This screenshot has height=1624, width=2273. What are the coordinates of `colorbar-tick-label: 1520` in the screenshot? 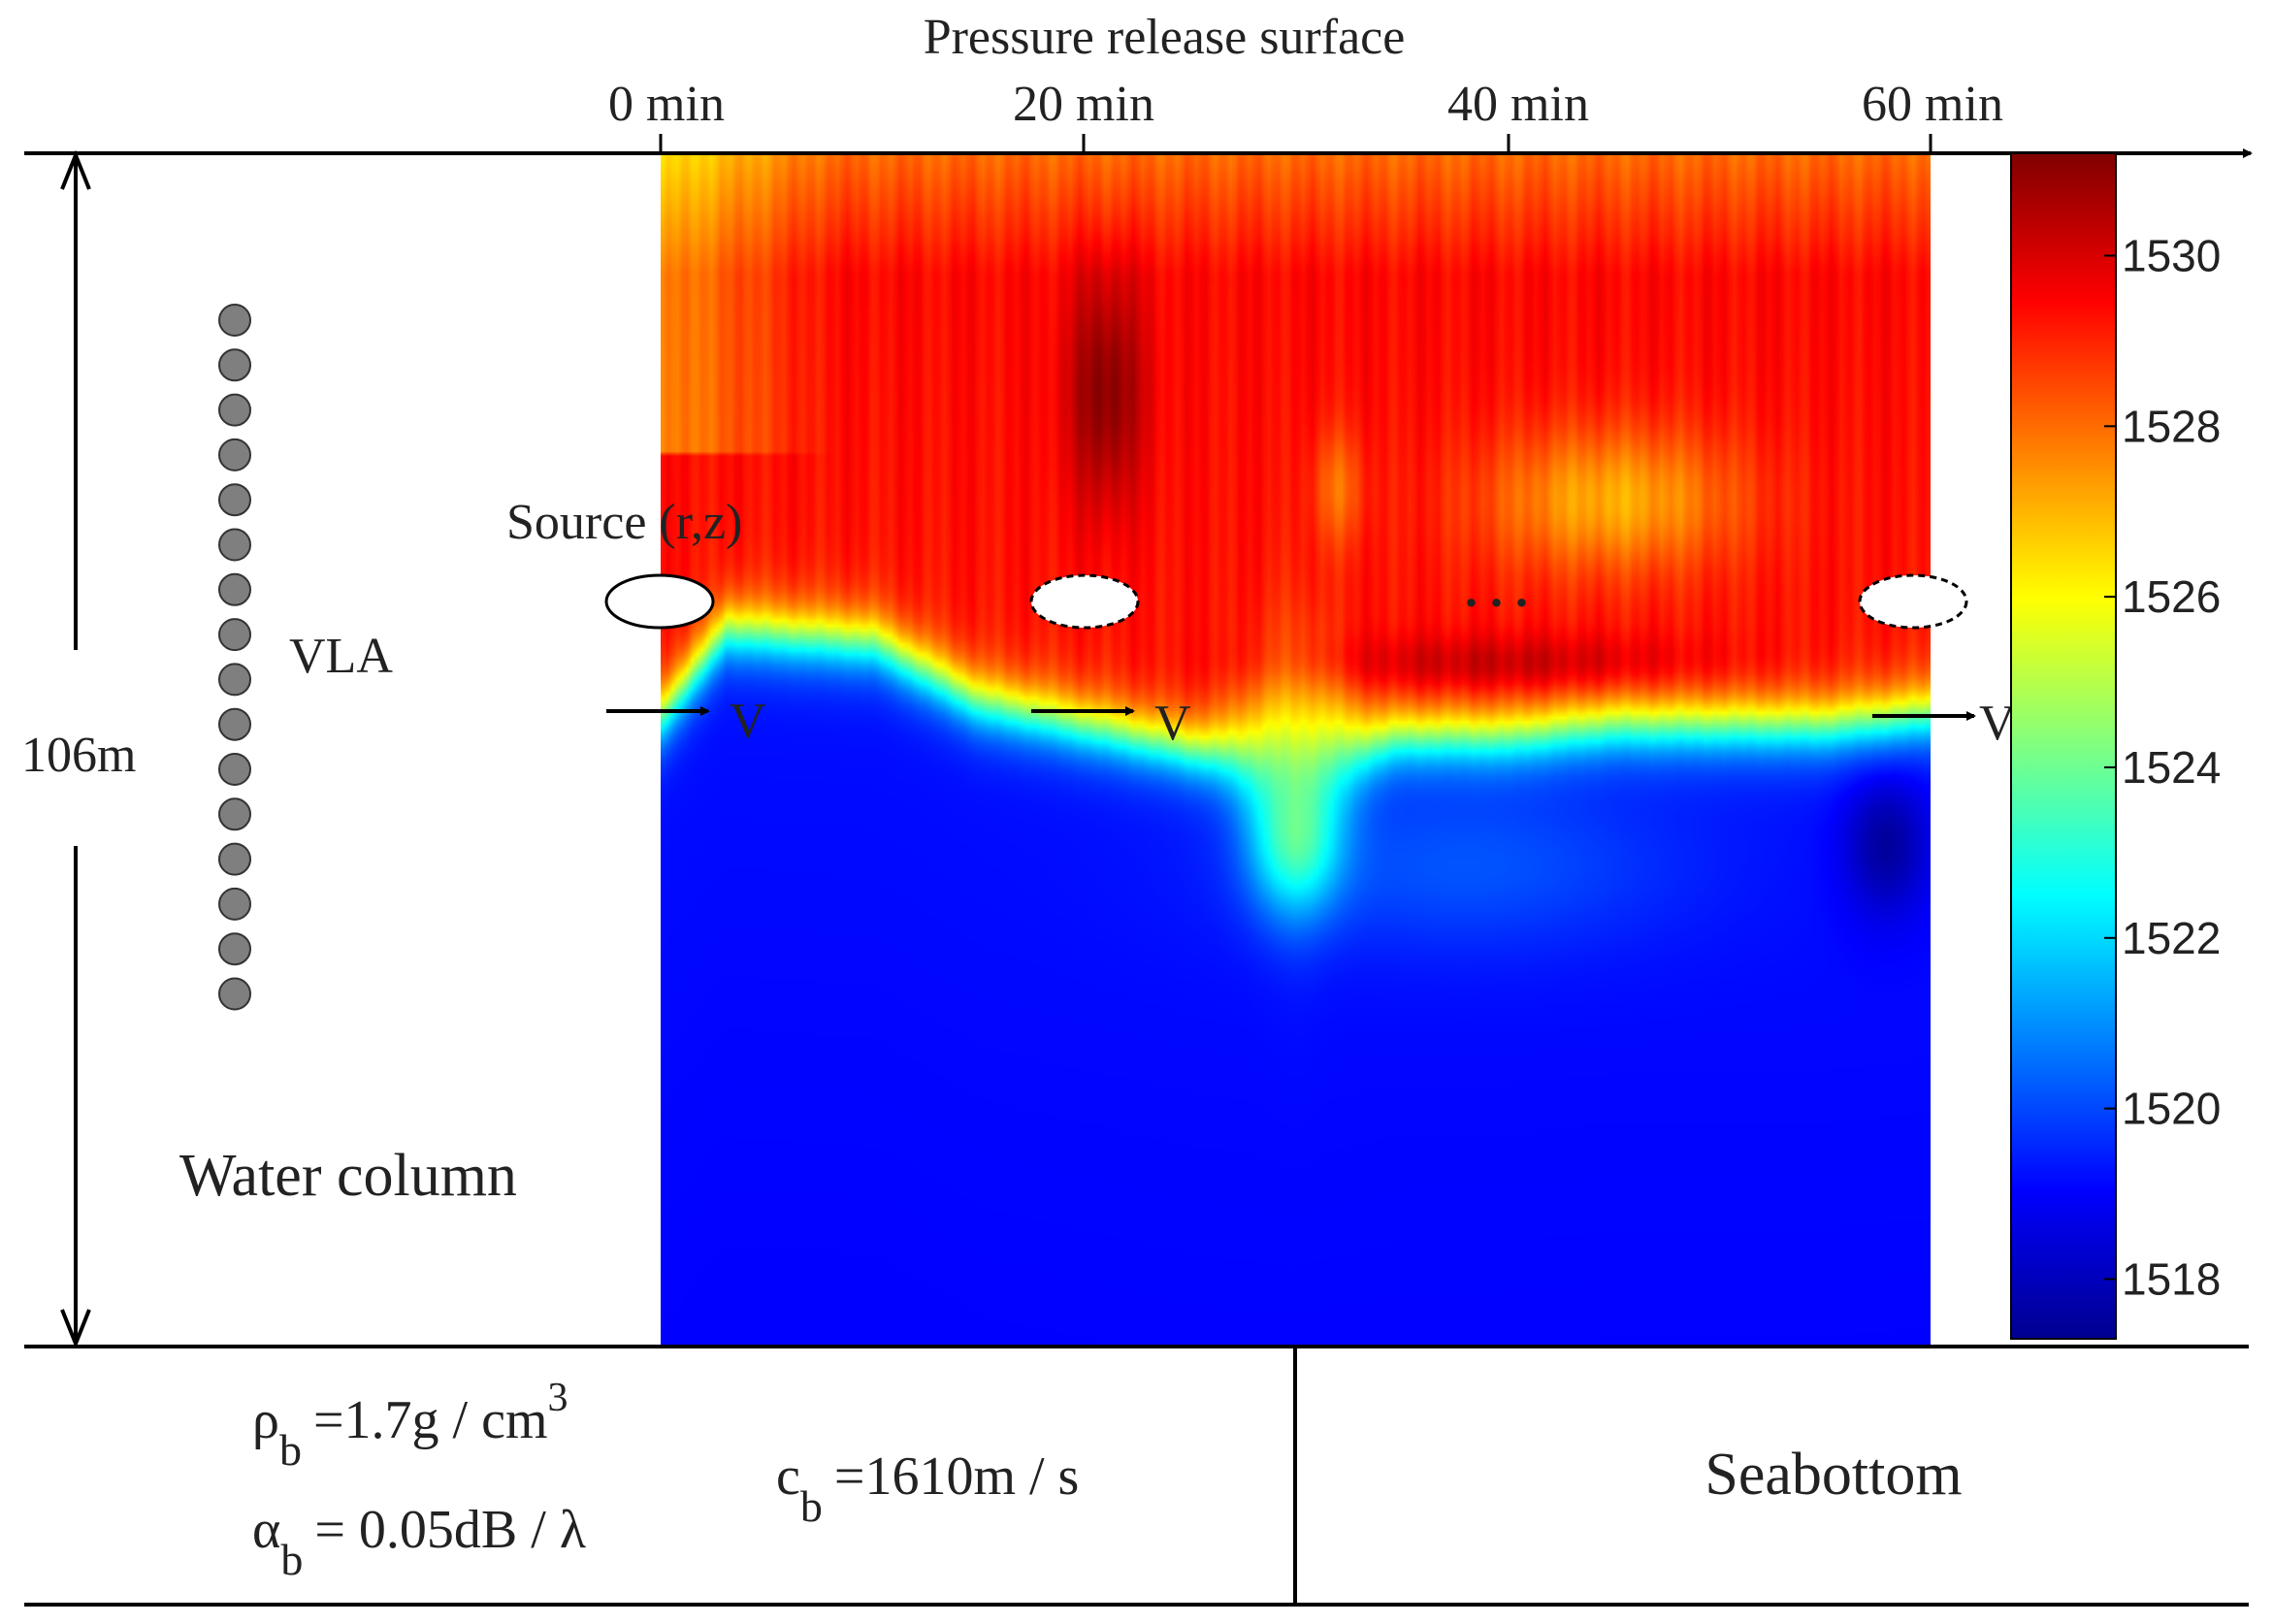 It's located at (2171, 1109).